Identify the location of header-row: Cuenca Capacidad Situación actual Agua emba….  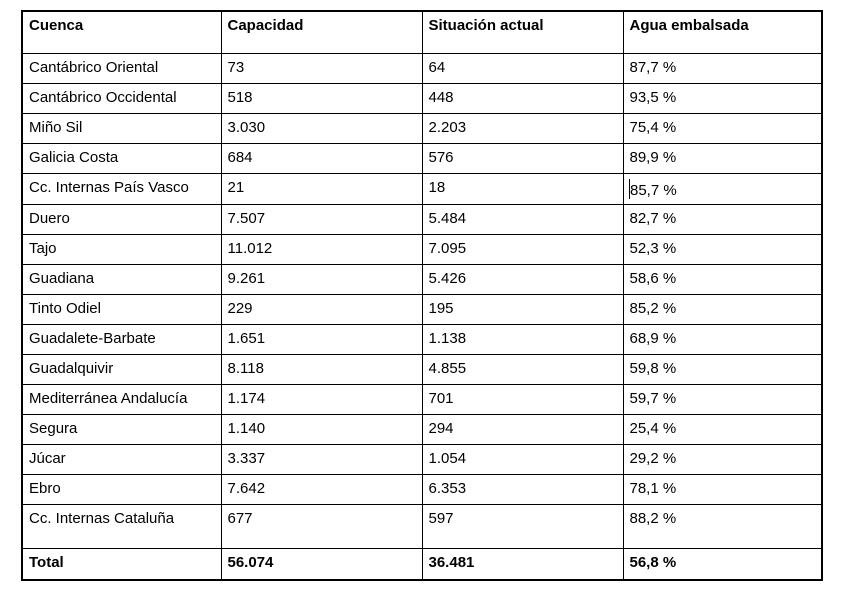
(422, 32).